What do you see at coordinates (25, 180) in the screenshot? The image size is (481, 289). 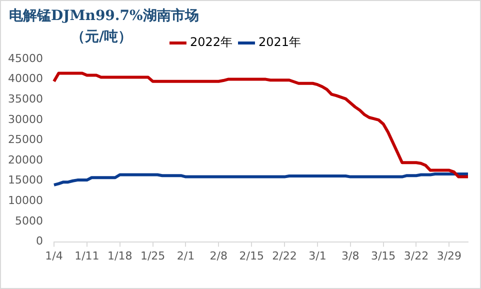 I see `y-tick-label: 15000` at bounding box center [25, 180].